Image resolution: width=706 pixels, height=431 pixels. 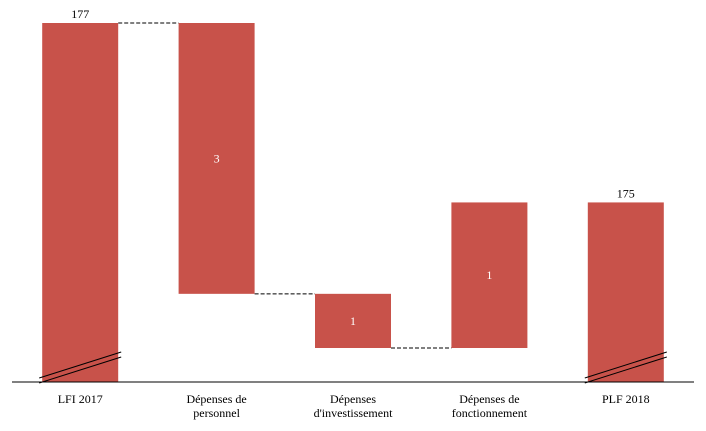 What do you see at coordinates (626, 399) in the screenshot?
I see `category-label-4: PLF 2018` at bounding box center [626, 399].